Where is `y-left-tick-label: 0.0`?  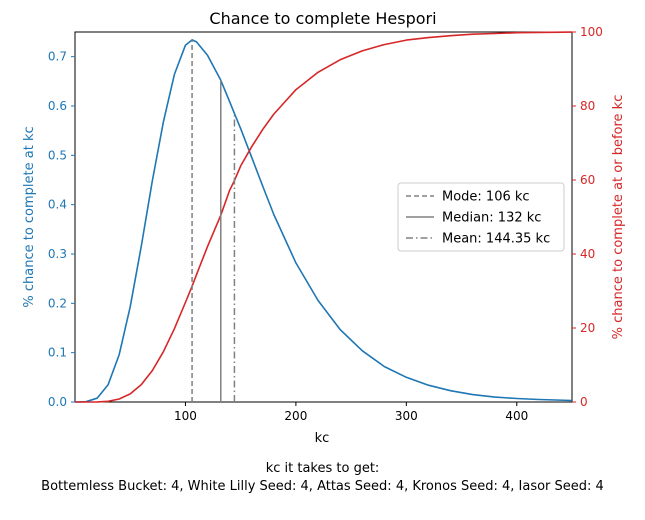 y-left-tick-label: 0.0 is located at coordinates (57, 402).